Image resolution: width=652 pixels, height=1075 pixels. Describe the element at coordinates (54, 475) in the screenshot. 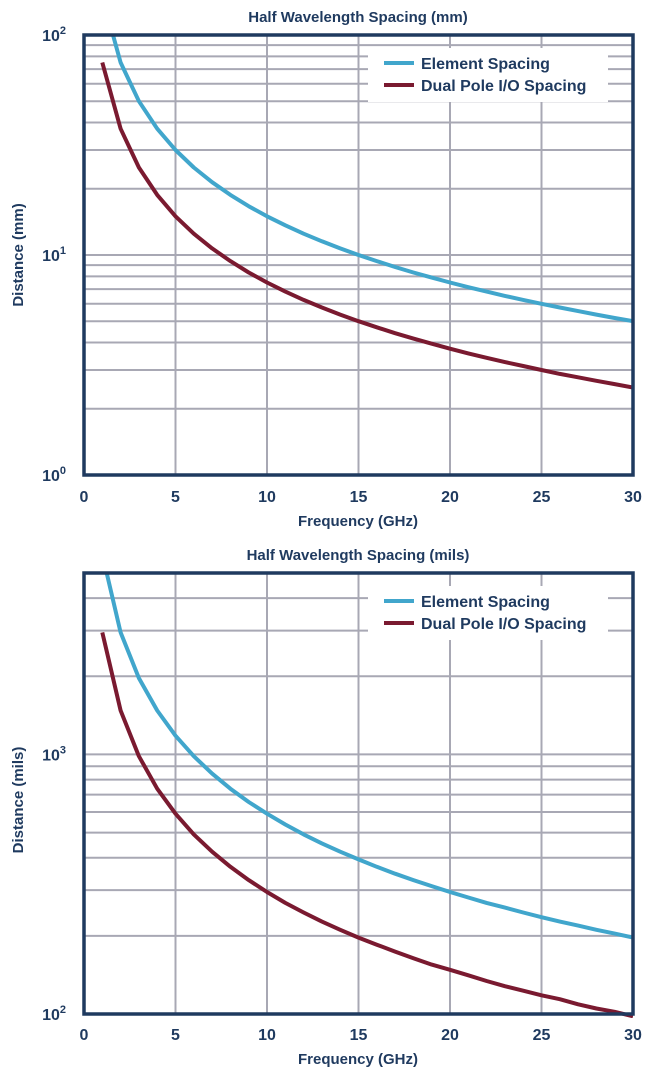

I see `y-tick-label: 10⁰` at that location.